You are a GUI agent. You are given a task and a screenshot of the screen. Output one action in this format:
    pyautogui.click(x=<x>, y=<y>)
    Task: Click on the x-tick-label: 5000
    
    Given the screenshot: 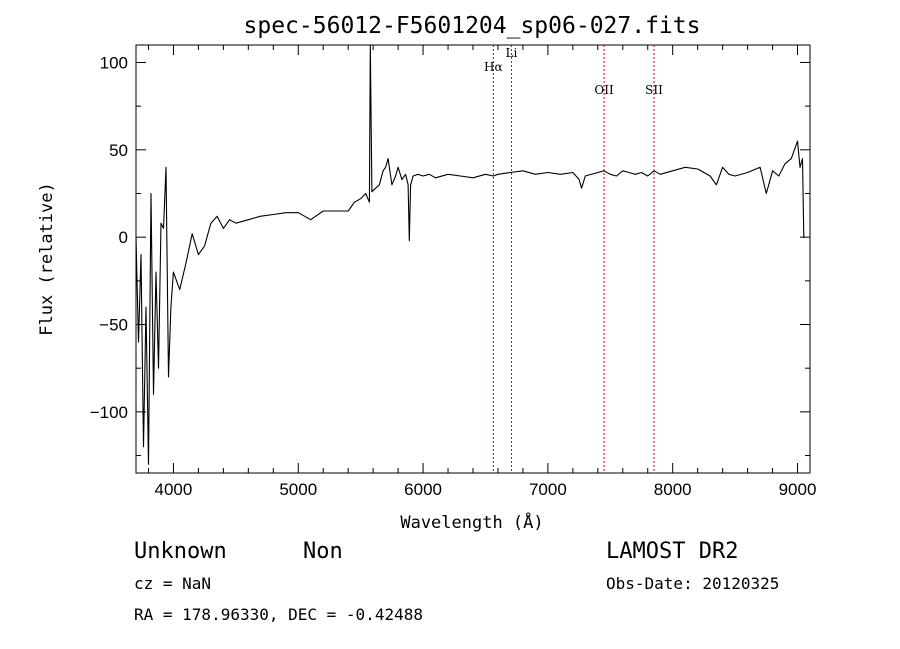 What is the action you would take?
    pyautogui.click(x=298, y=489)
    